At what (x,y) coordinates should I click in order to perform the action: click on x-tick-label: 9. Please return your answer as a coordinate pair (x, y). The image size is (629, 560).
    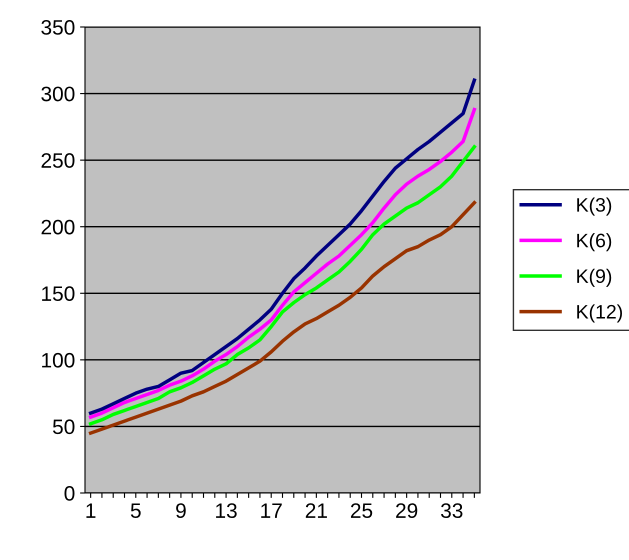
    Looking at the image, I should click on (181, 510).